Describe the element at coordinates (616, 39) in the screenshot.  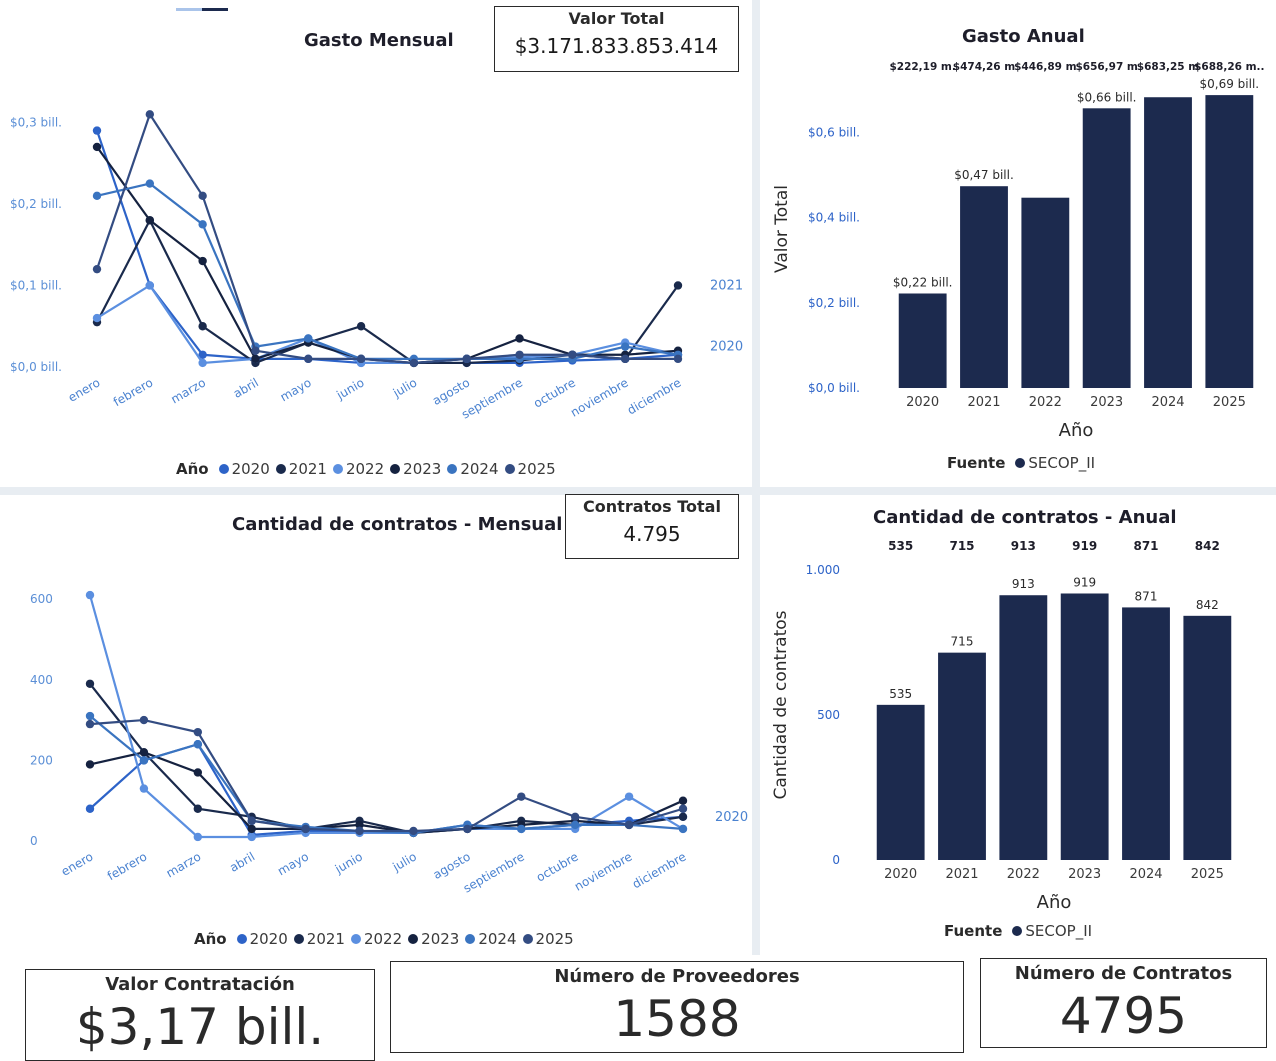
I see `kpi-valor-total: Valor Total $3.171.833.853.414` at that location.